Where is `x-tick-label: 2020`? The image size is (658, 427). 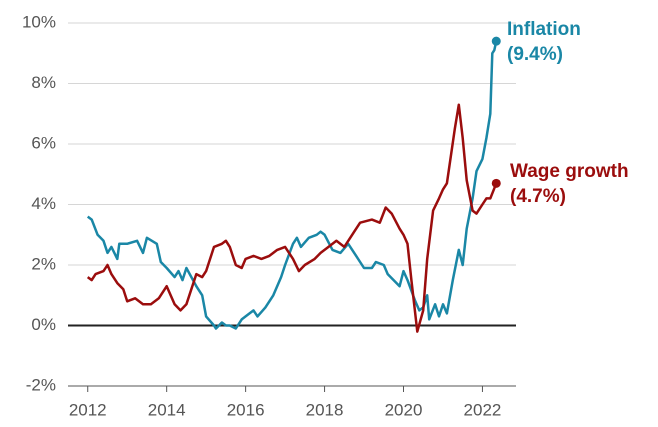 x-tick-label: 2020 is located at coordinates (404, 409).